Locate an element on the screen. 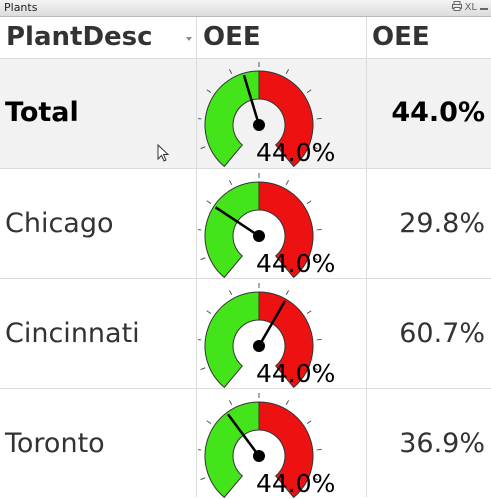  sort-indicator-icon is located at coordinates (189, 39).